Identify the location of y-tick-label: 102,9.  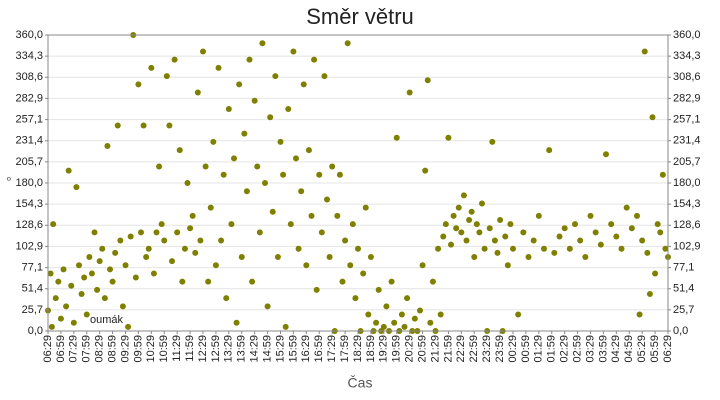
(29, 246).